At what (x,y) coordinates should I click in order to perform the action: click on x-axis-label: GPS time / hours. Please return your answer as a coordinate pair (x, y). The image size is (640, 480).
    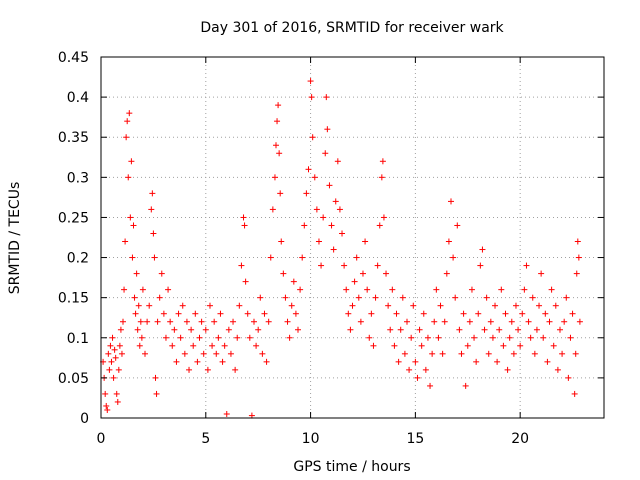
    Looking at the image, I should click on (351, 467).